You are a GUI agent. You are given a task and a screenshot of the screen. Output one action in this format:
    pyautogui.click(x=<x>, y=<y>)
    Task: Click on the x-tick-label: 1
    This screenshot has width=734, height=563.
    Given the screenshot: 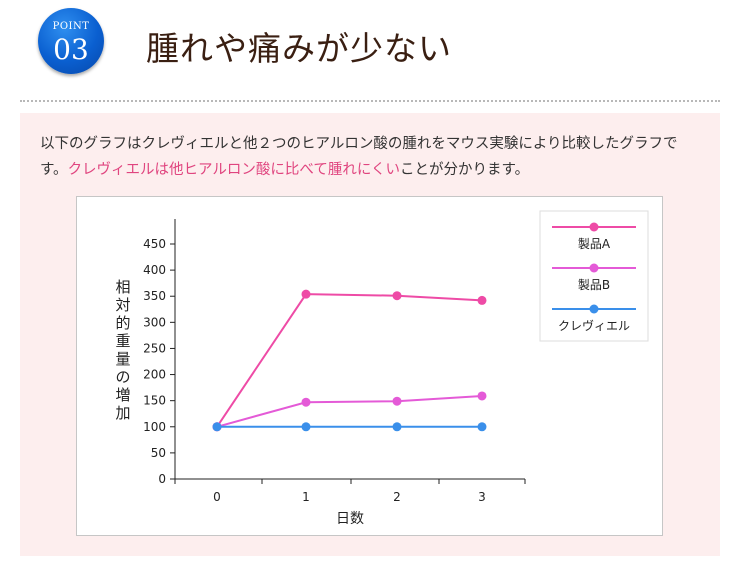 What is the action you would take?
    pyautogui.click(x=306, y=497)
    